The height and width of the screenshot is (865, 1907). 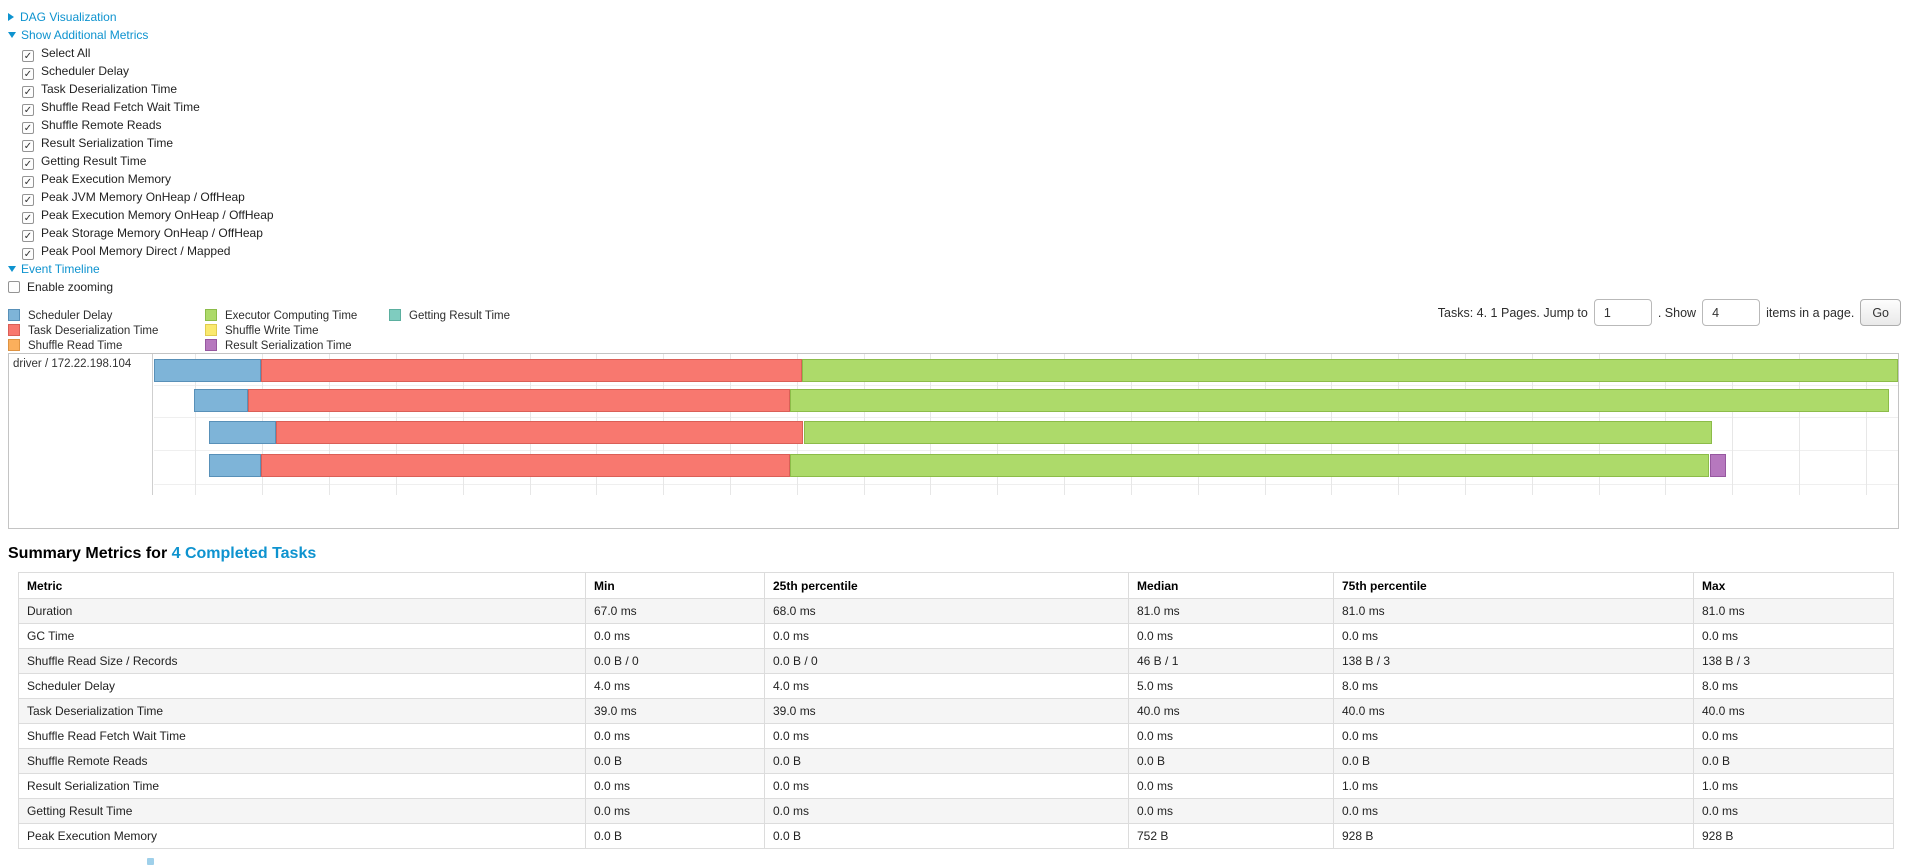 What do you see at coordinates (1717, 465) in the screenshot?
I see `result-serialization-bar-segment` at bounding box center [1717, 465].